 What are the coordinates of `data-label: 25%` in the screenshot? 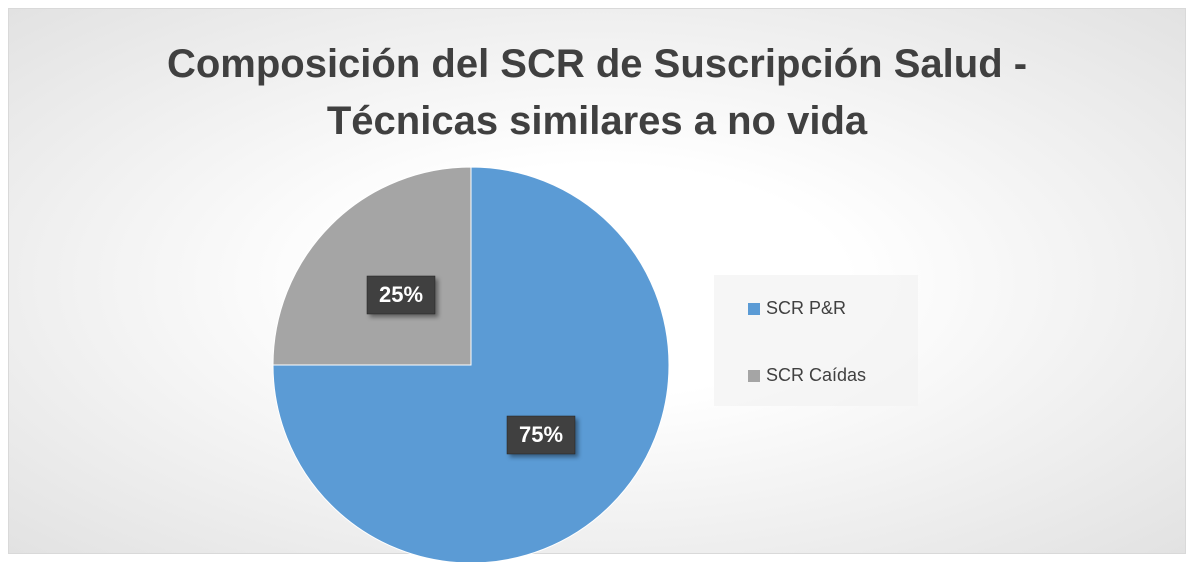 It's located at (401, 294).